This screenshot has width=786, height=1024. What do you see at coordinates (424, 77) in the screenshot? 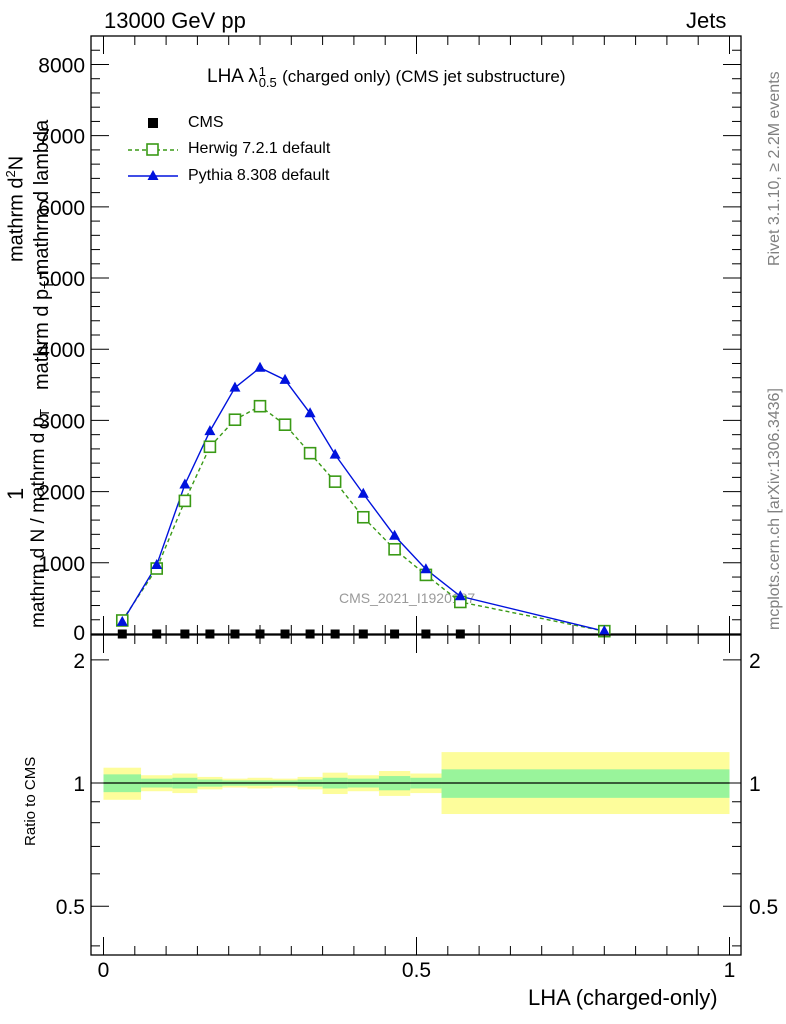
I see `plot-title-rest: (charged only) (CMS jet substructure)` at bounding box center [424, 77].